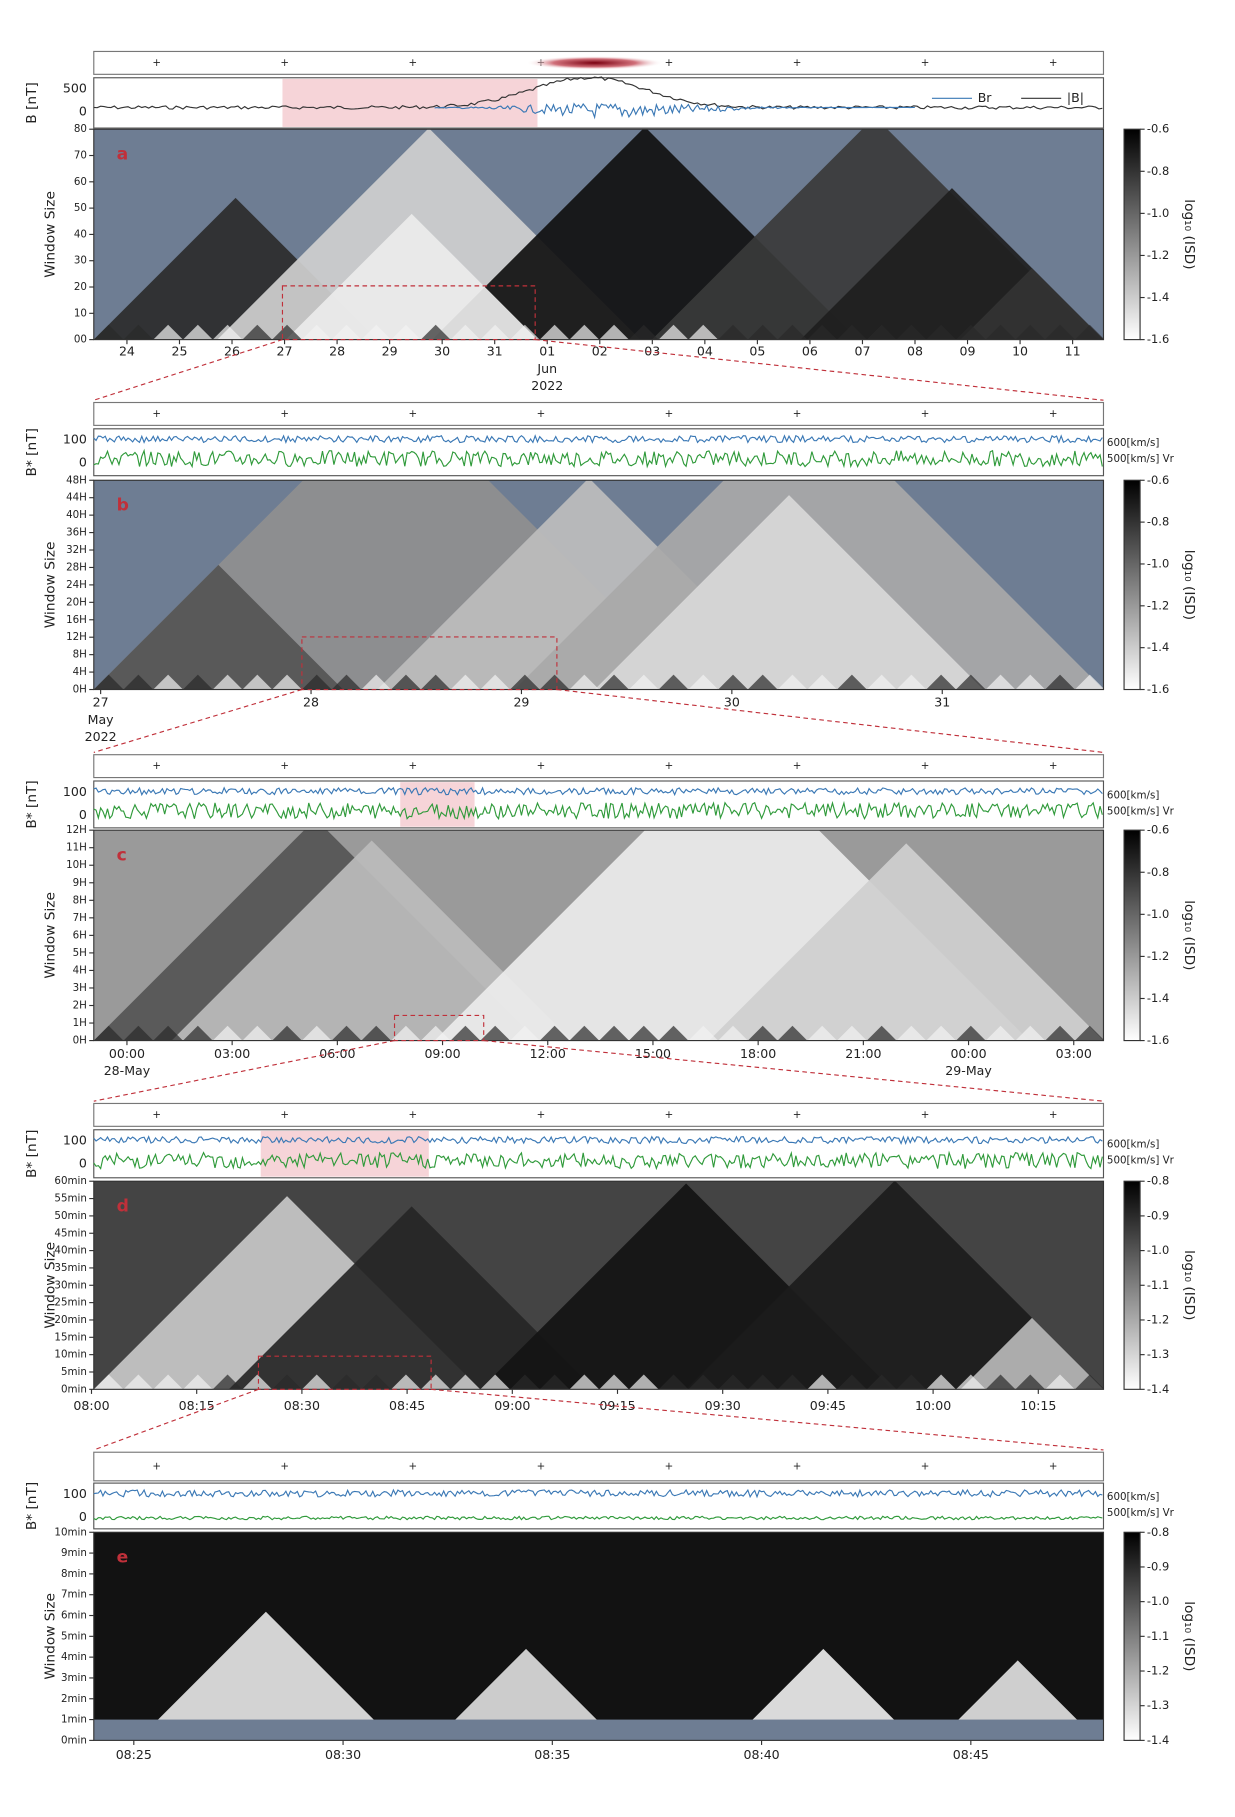  What do you see at coordinates (70, 1532) in the screenshot?
I see `y-tick-label: 10min` at bounding box center [70, 1532].